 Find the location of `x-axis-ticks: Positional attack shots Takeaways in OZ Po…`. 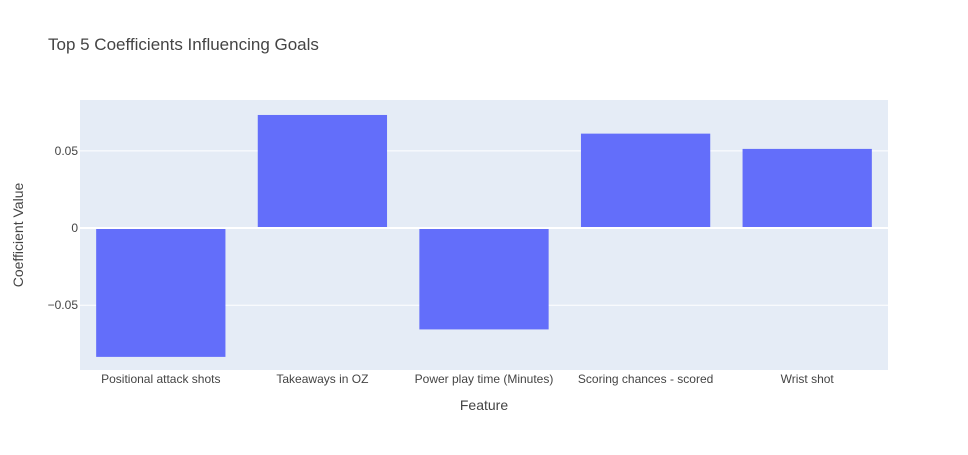

x-axis-ticks: Positional attack shots Takeaways in OZ Po… is located at coordinates (467, 379).